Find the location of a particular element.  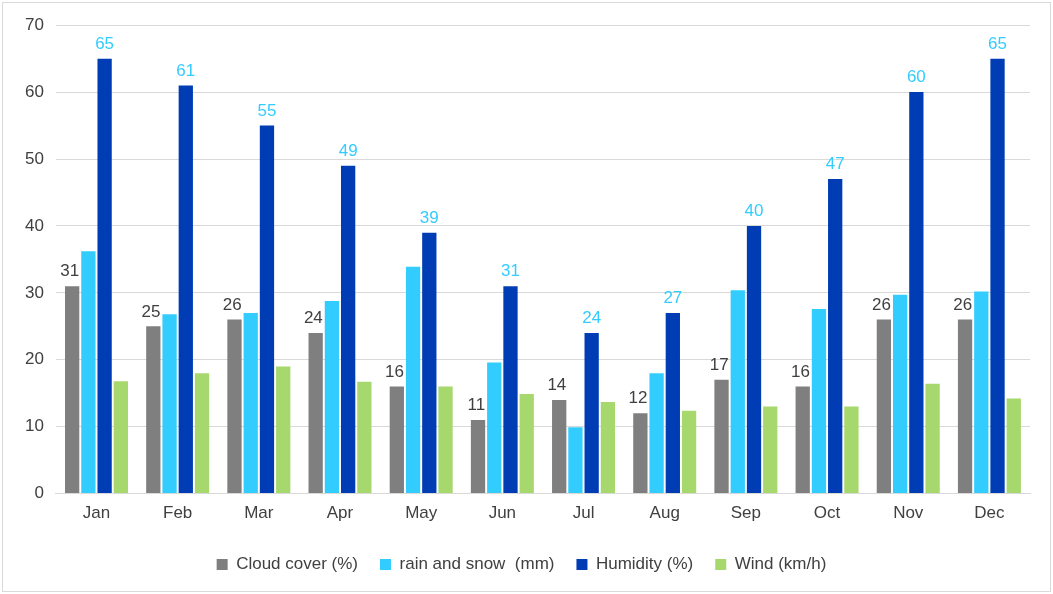

data-label: 60 is located at coordinates (916, 77).